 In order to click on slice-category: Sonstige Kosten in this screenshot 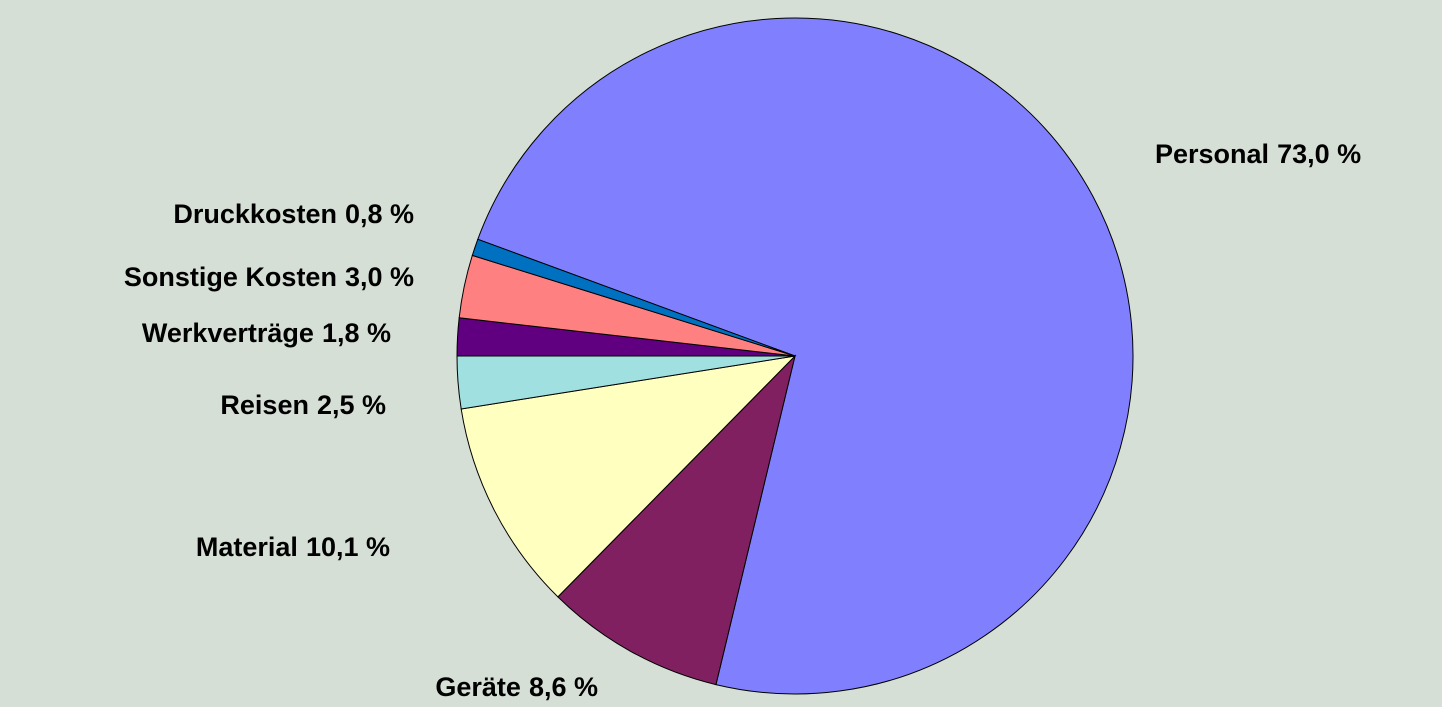, I will do `click(230, 277)`.